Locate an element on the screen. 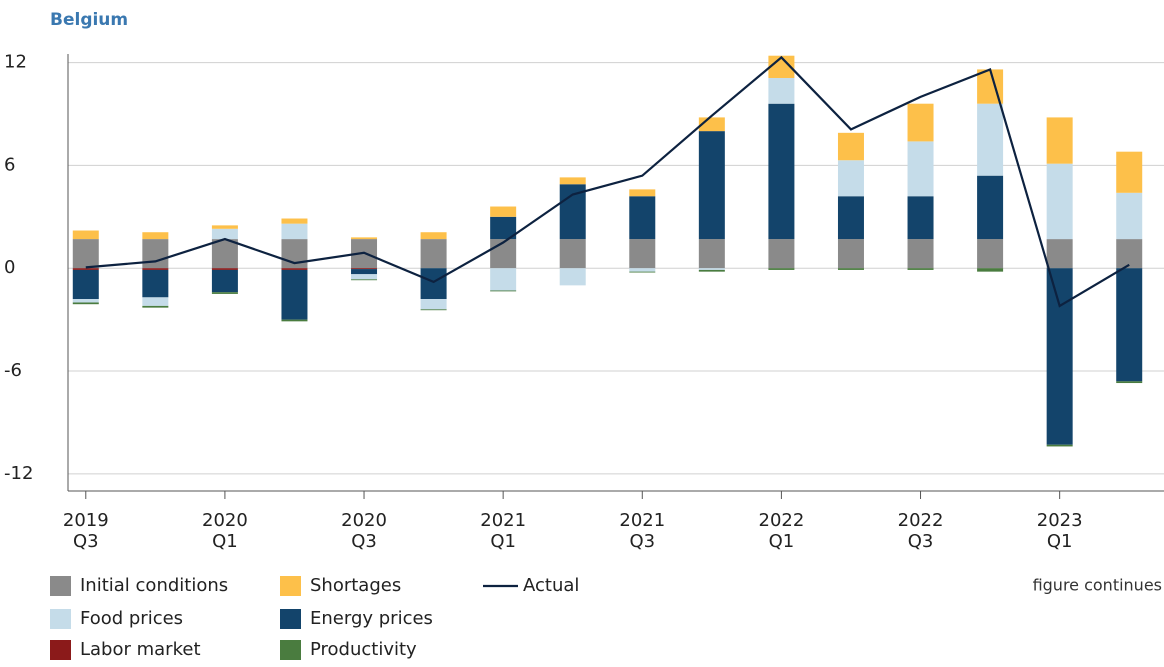 Image resolution: width=1164 pixels, height=667 pixels. y-tick-label: 0 is located at coordinates (9, 267).